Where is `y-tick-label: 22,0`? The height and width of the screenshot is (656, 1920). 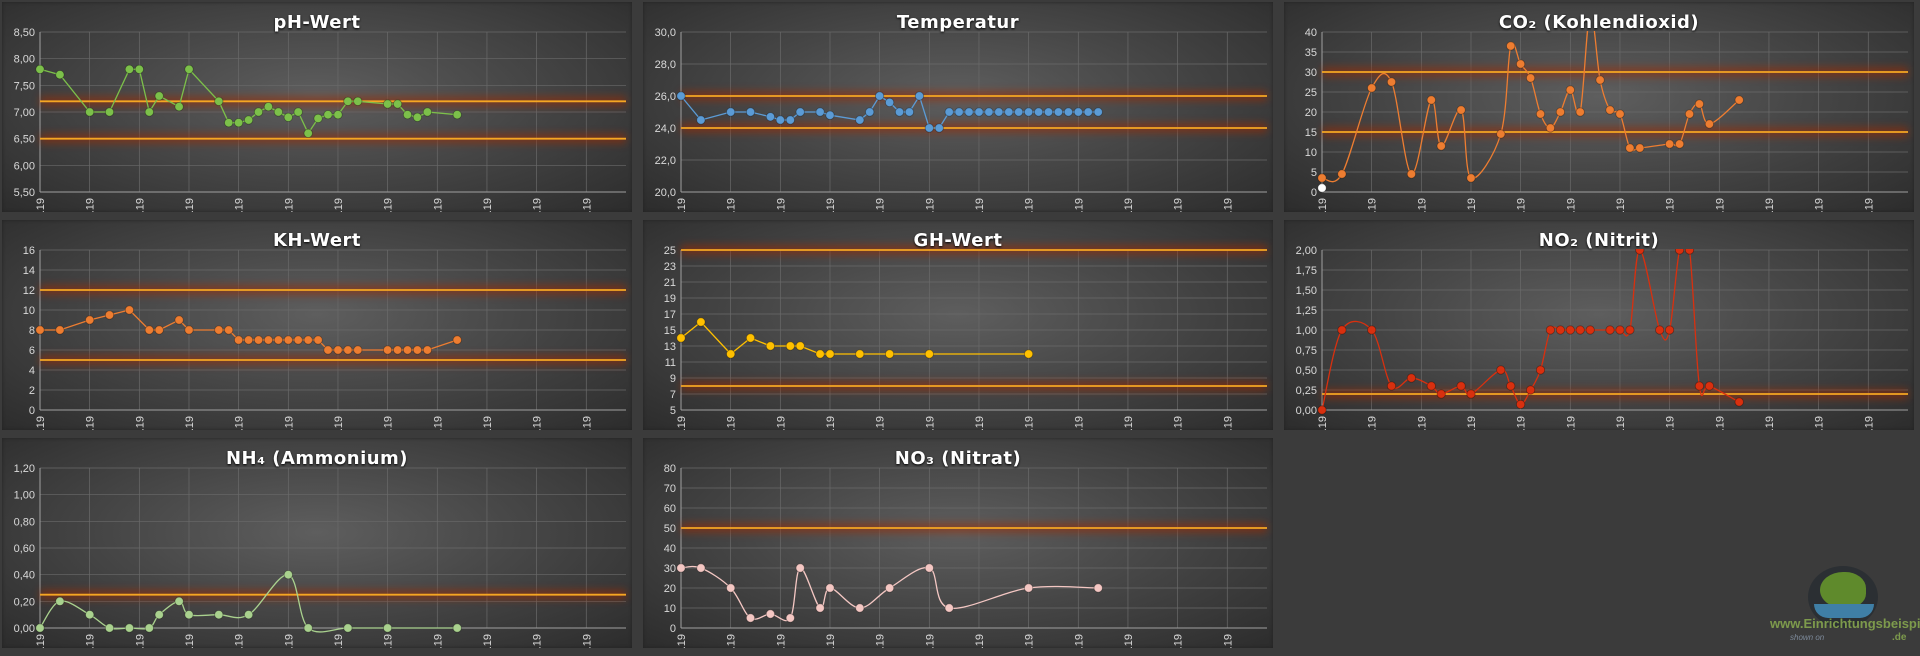 y-tick-label: 22,0 is located at coordinates (665, 161).